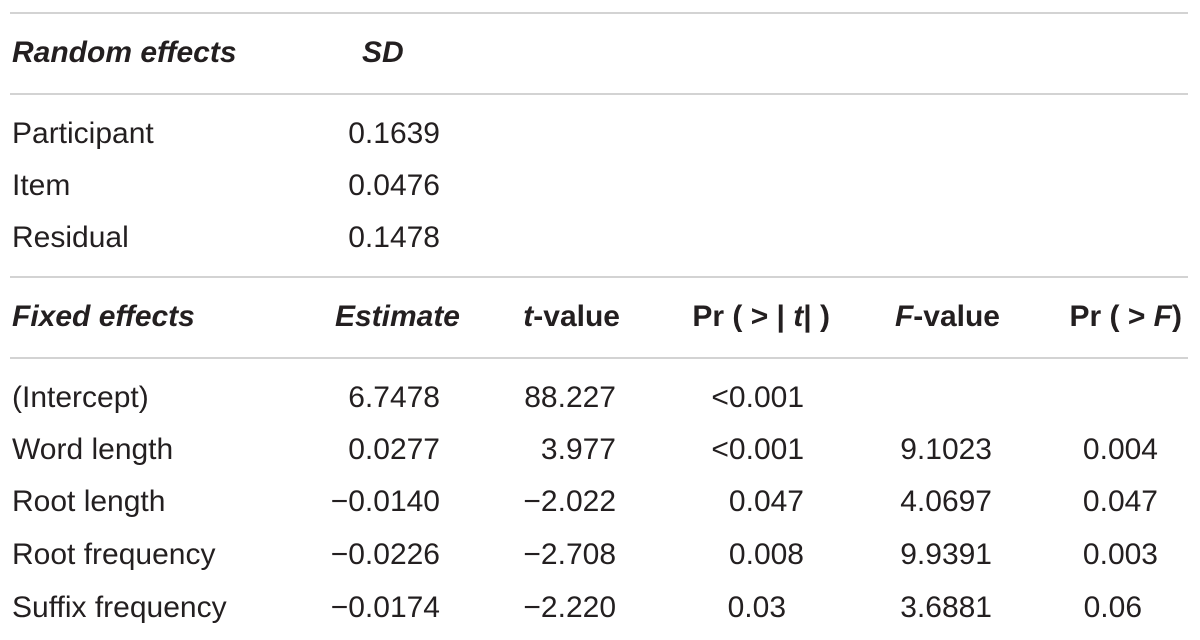 This screenshot has width=1200, height=640. Describe the element at coordinates (599, 277) in the screenshot. I see `section-divider-rule` at that location.